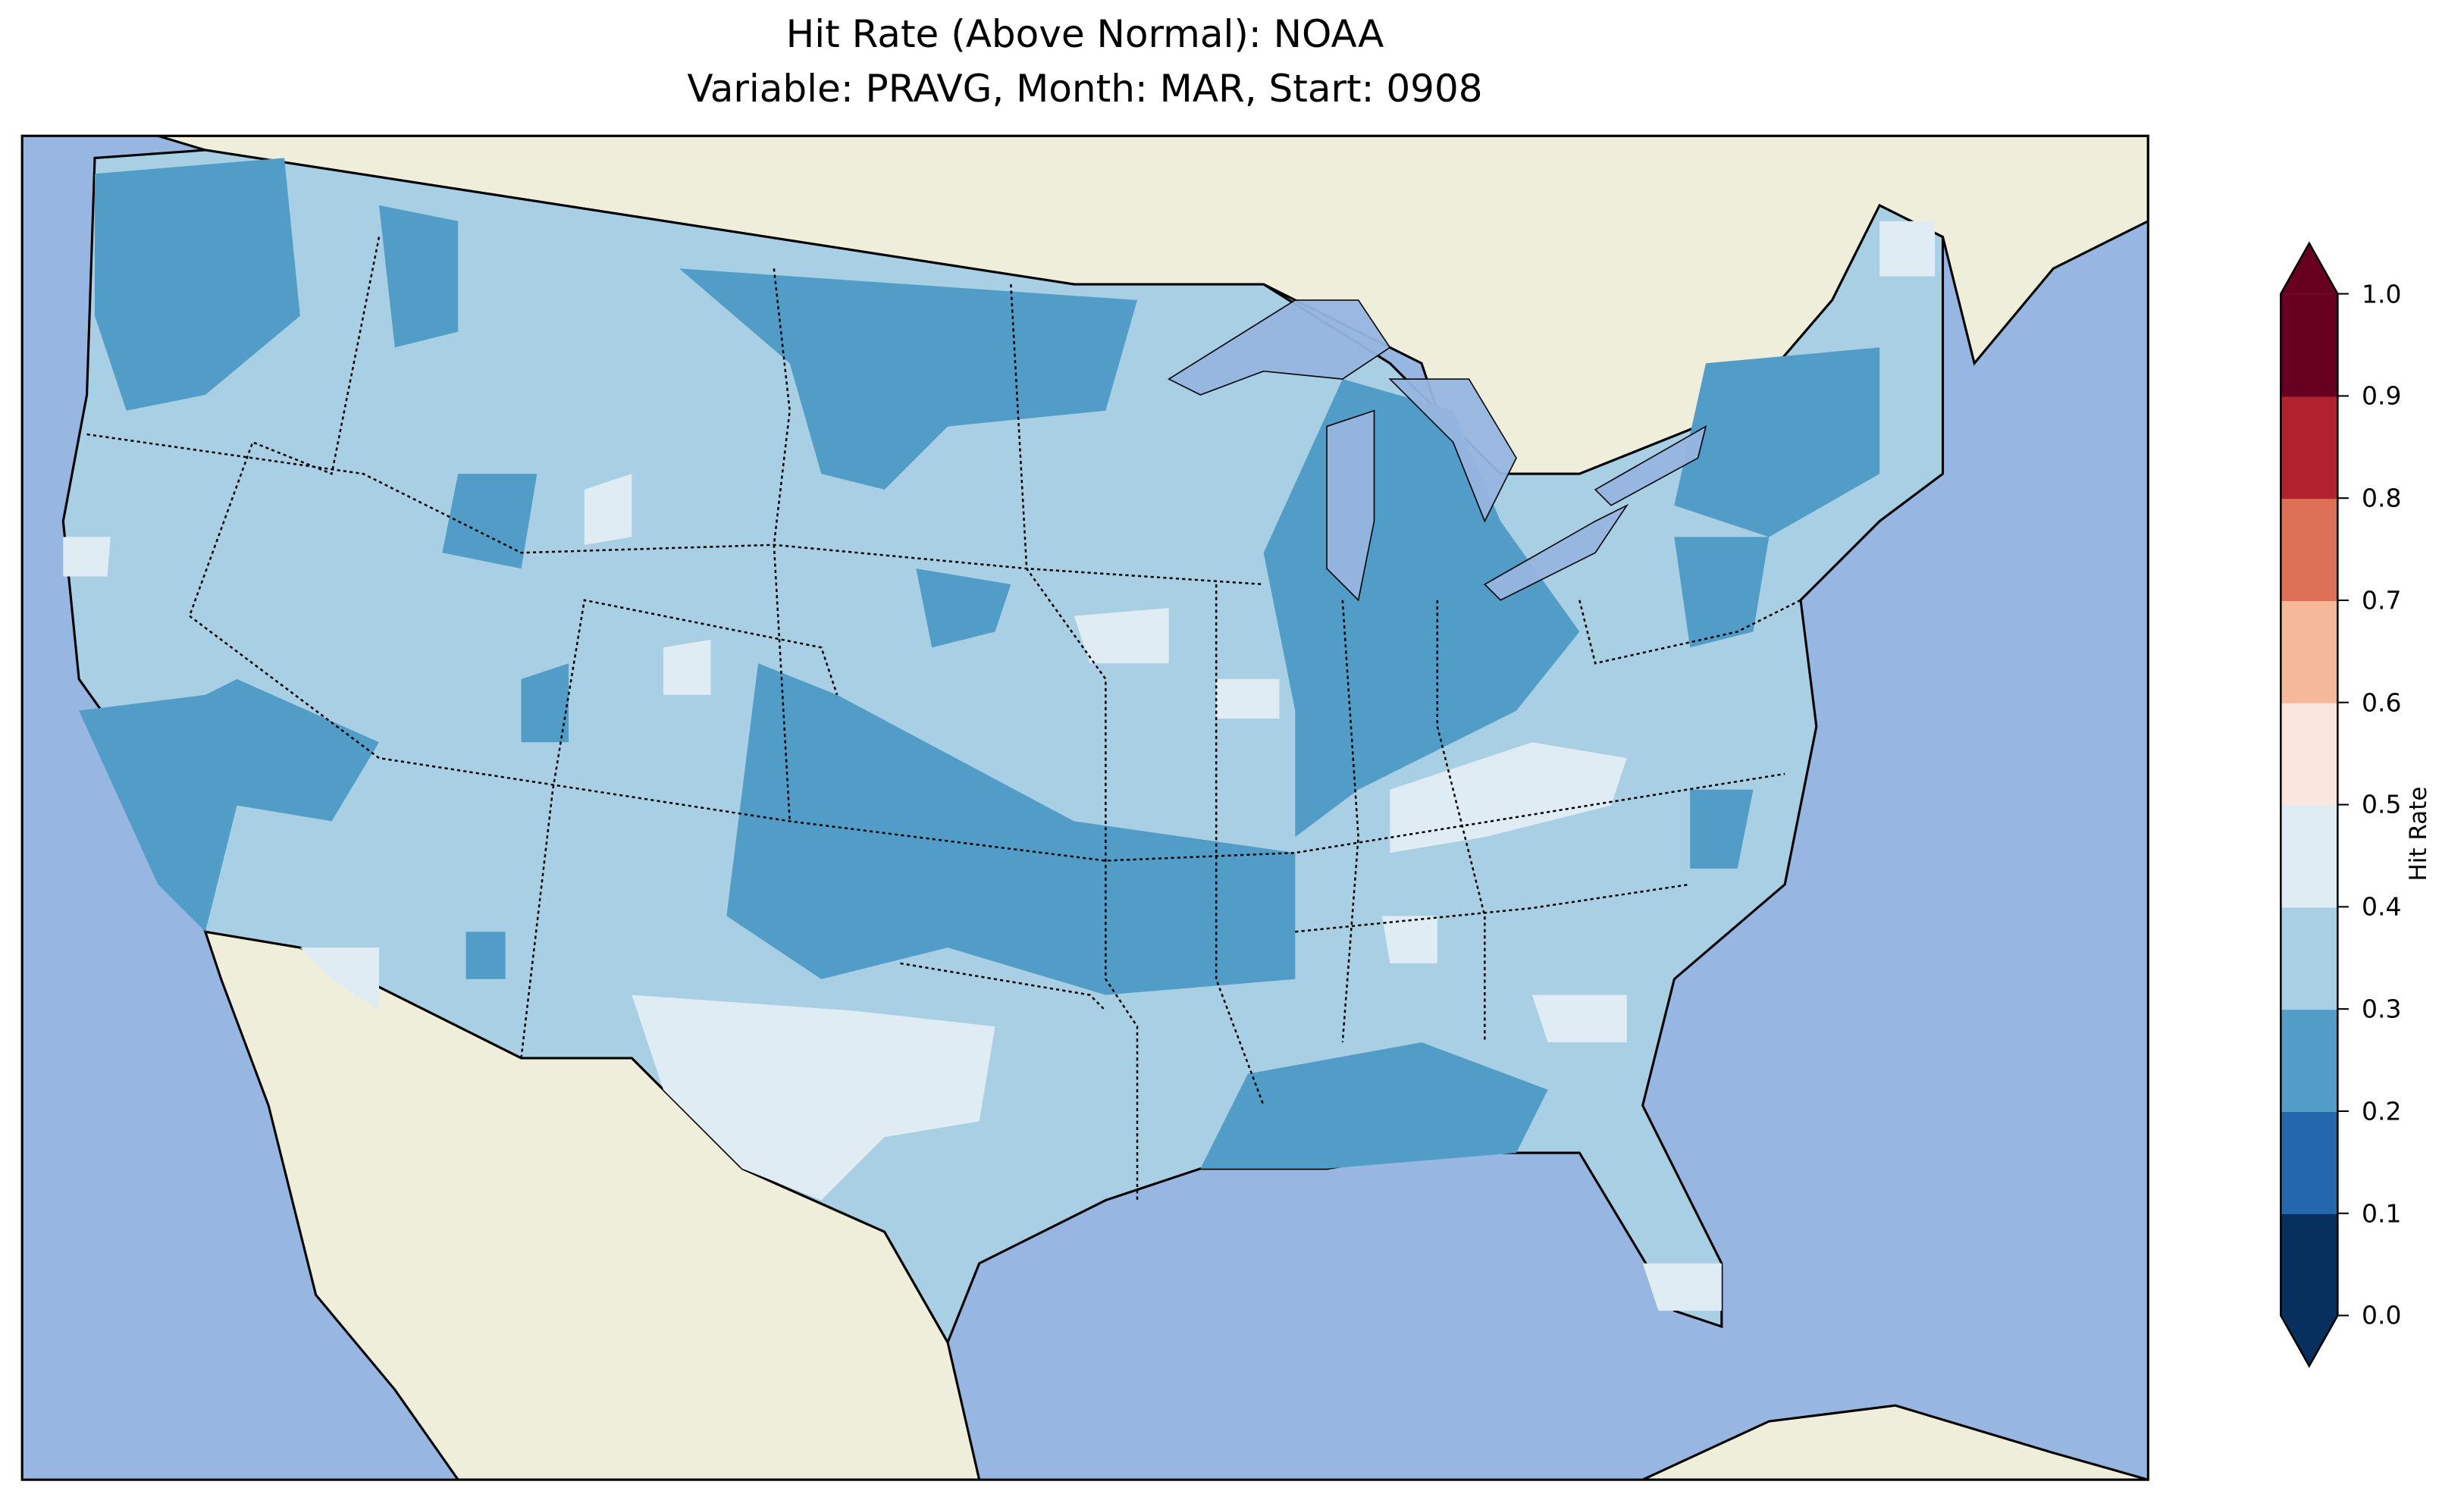 The image size is (2464, 1494). What do you see at coordinates (2382, 1315) in the screenshot?
I see `colorbar-tick-label: 0.0` at bounding box center [2382, 1315].